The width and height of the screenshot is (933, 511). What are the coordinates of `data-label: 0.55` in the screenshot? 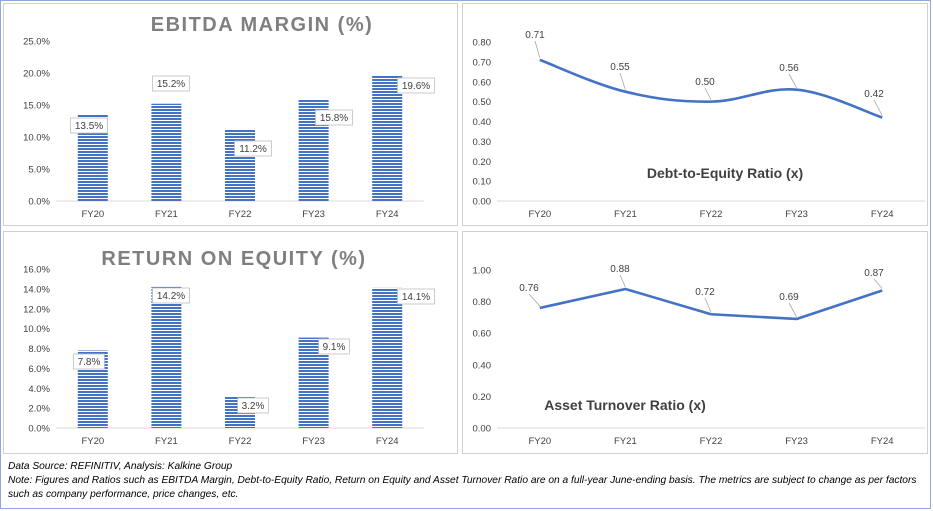 It's located at (620, 67).